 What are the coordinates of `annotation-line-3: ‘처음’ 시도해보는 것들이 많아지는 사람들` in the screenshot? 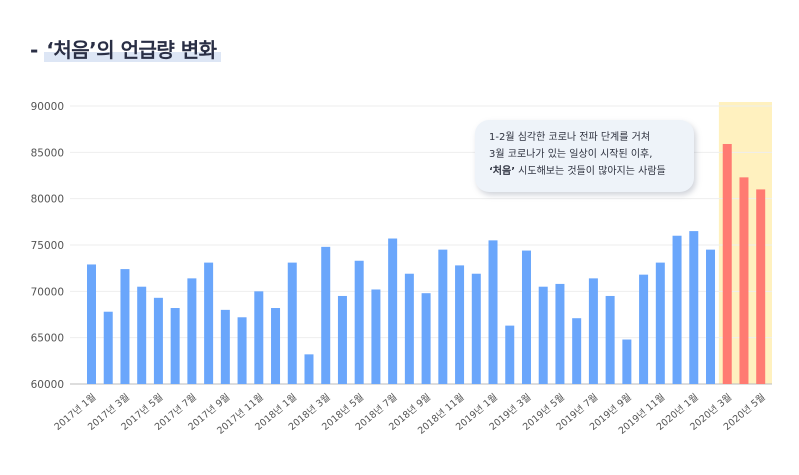 It's located at (591, 171).